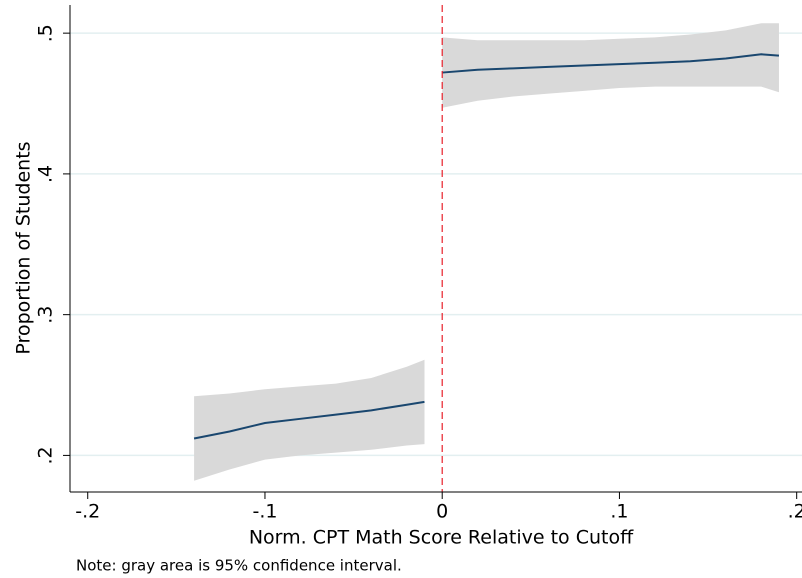  Describe the element at coordinates (46, 33) in the screenshot. I see `y-tick-label: .5` at that location.